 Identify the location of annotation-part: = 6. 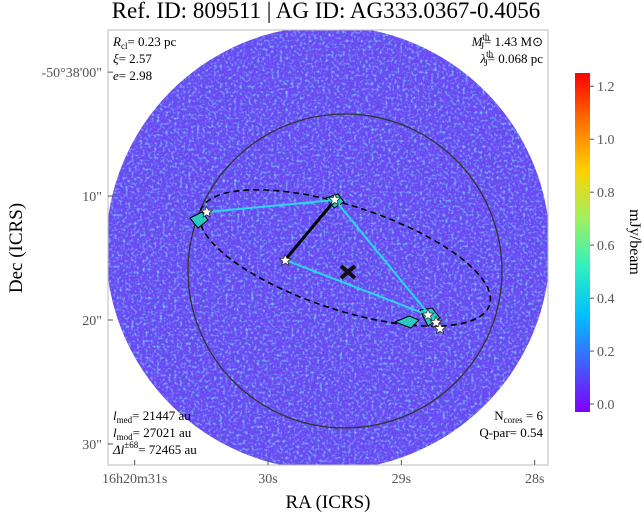
(533, 415).